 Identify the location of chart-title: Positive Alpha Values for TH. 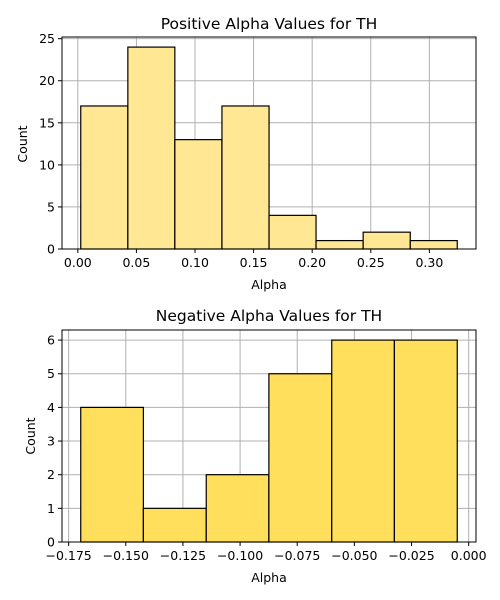
(269, 24).